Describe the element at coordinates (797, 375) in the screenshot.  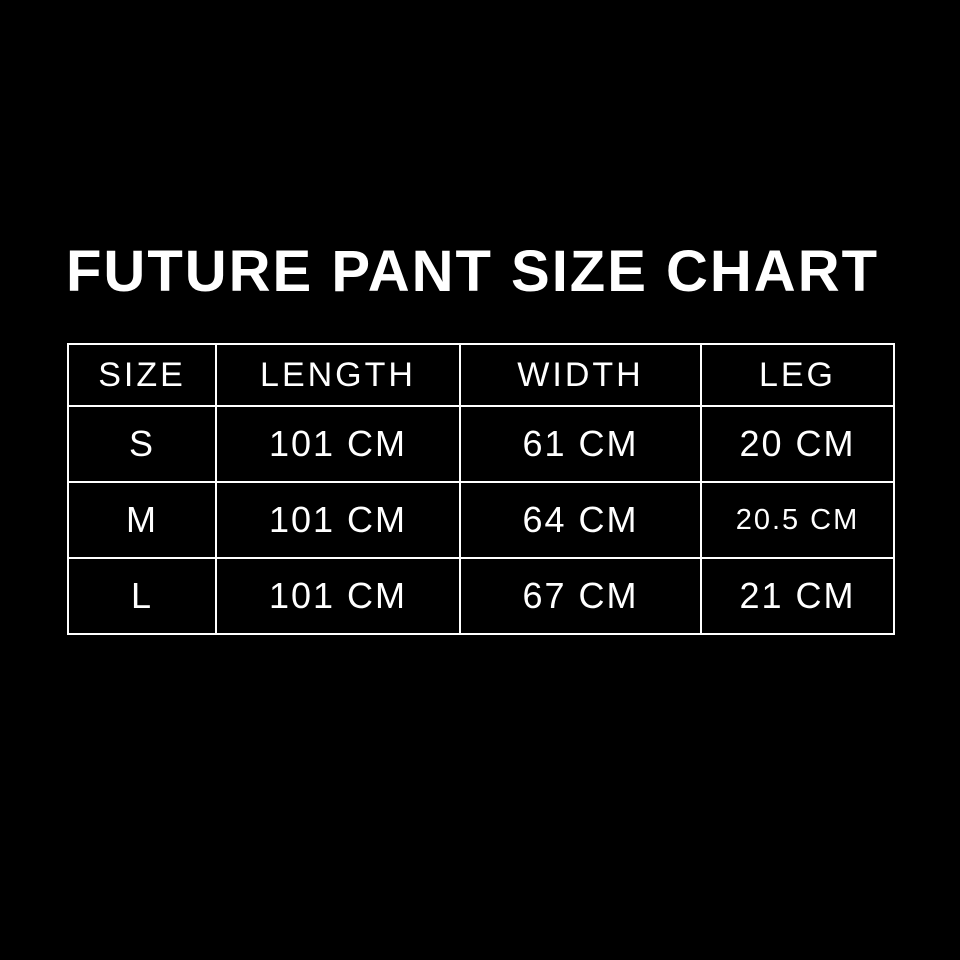
I see `column-header-leg: LEG` at that location.